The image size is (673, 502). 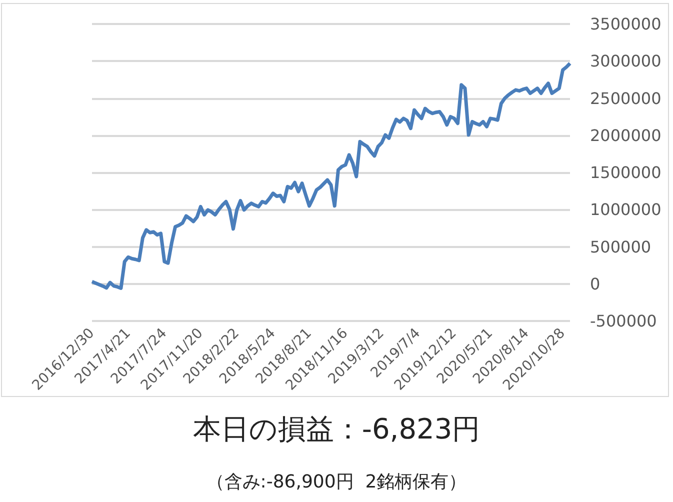 I want to click on y-tick-label: -500000, so click(x=623, y=321).